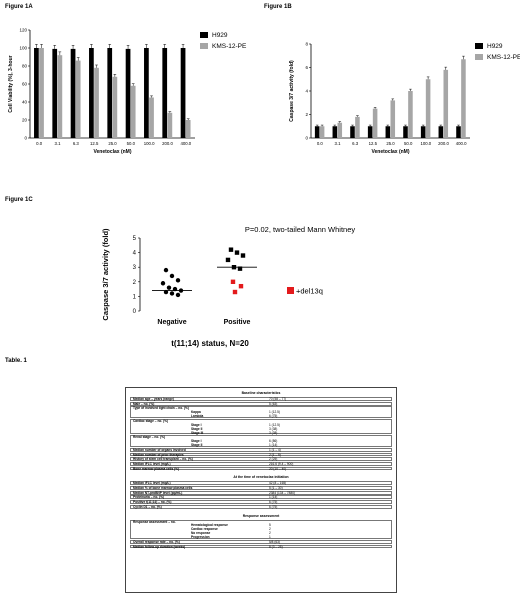 The width and height of the screenshot is (520, 603). I want to click on table-subrow-value: 1 (14), so click(273, 445).